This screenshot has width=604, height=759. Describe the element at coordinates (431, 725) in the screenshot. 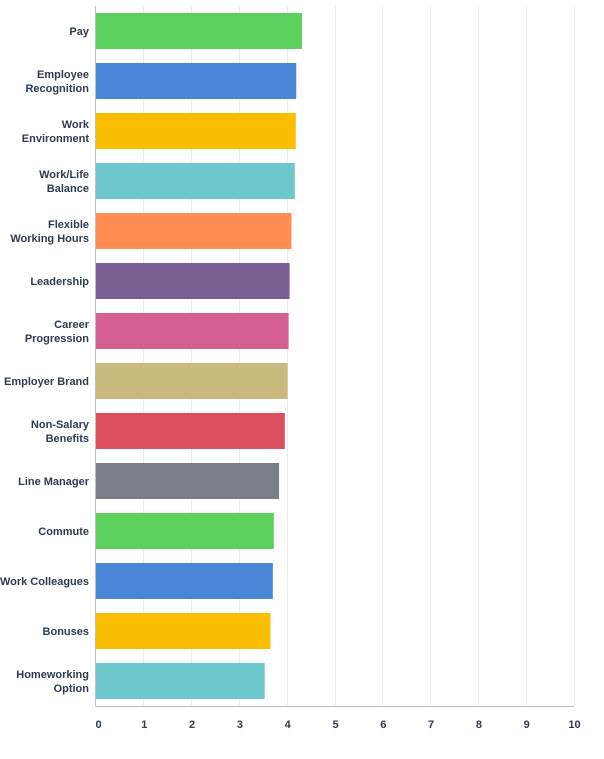

I see `x-tick-label: 7` at that location.